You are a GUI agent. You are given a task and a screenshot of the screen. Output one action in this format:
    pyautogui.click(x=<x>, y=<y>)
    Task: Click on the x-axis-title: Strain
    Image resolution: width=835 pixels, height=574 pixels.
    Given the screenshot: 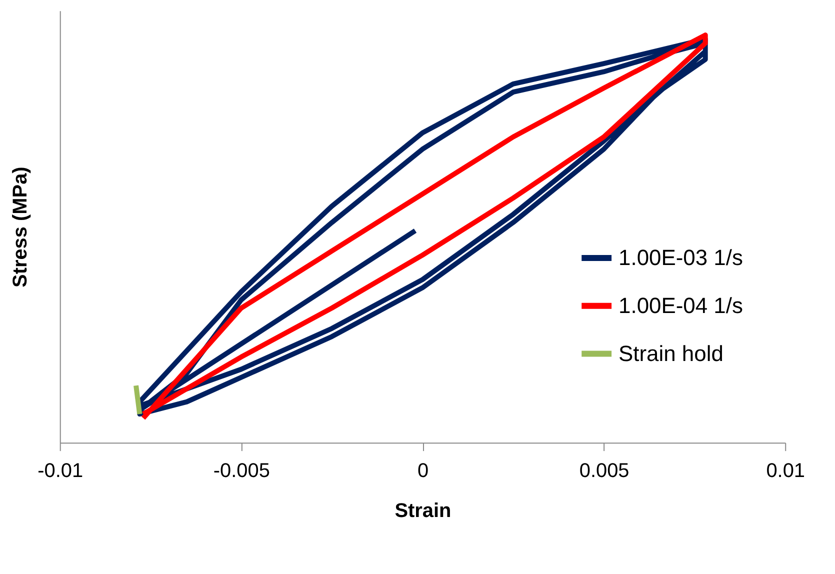 What is the action you would take?
    pyautogui.click(x=423, y=511)
    